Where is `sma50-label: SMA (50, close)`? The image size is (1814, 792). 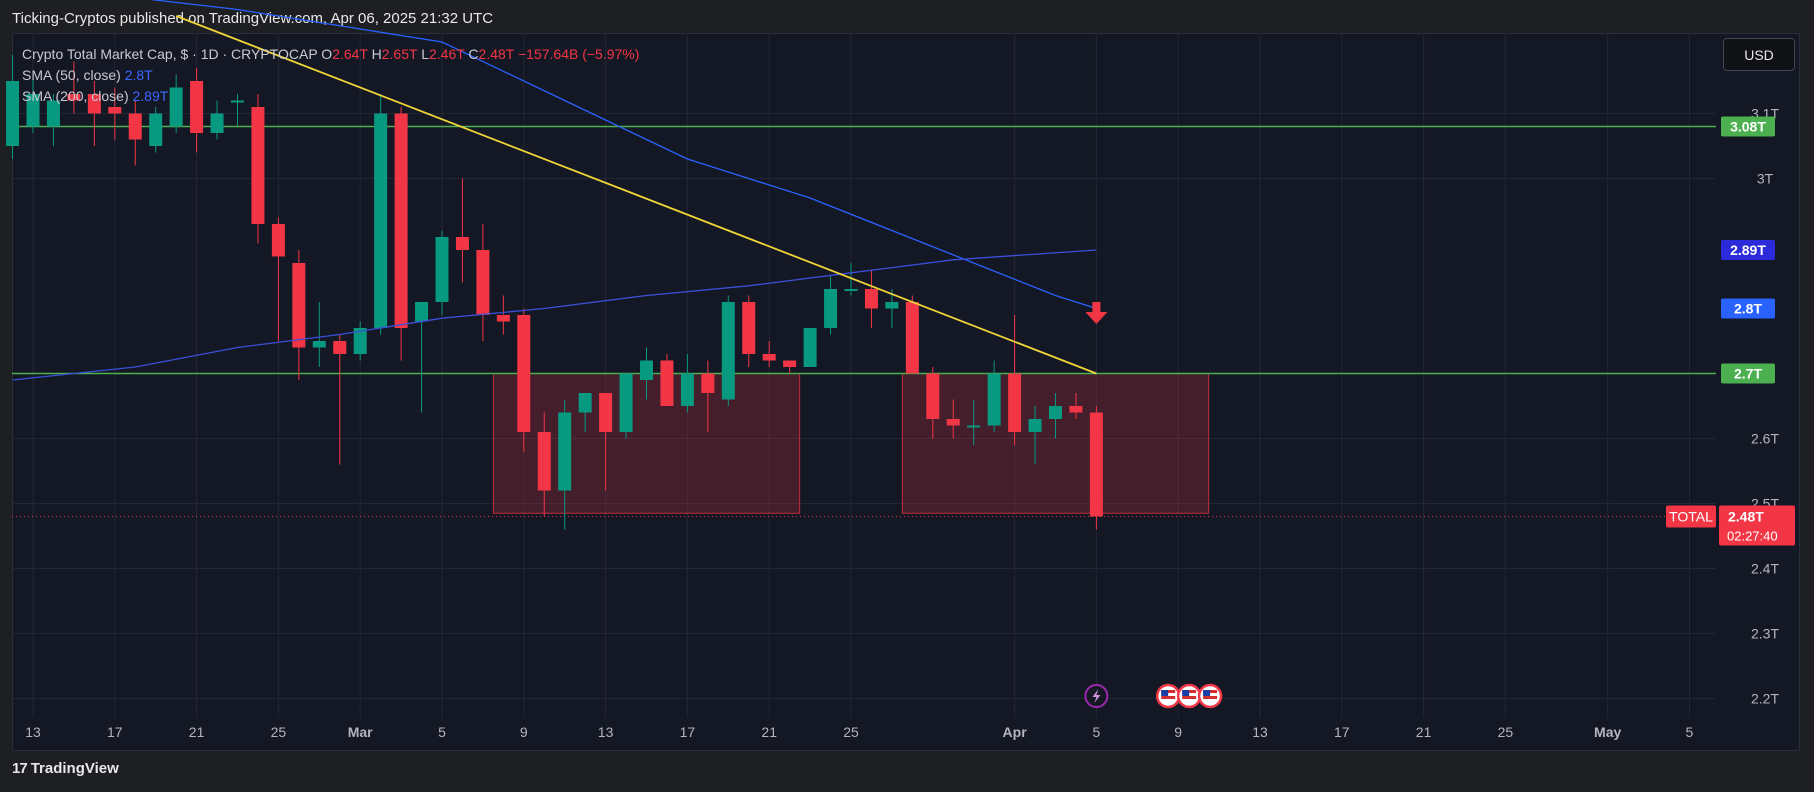
sma50-label: SMA (50, close) is located at coordinates (71, 75).